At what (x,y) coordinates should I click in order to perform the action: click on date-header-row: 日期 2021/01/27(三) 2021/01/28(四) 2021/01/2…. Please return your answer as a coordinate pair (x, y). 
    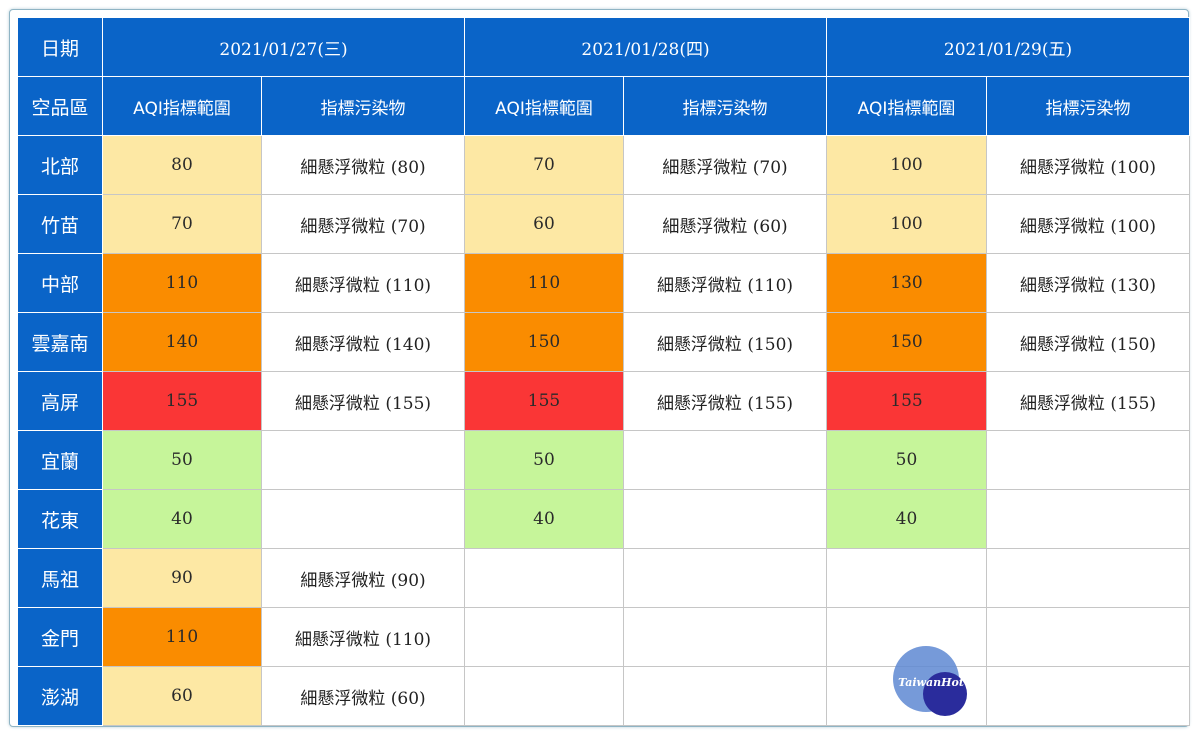
    Looking at the image, I should click on (603, 47).